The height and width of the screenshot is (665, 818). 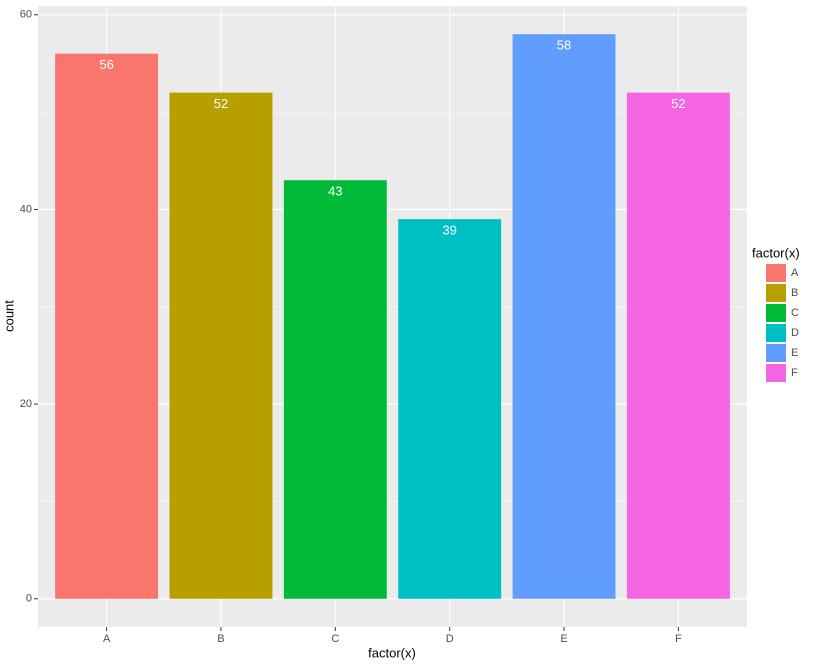 I want to click on x-tick-label: C, so click(x=335, y=639).